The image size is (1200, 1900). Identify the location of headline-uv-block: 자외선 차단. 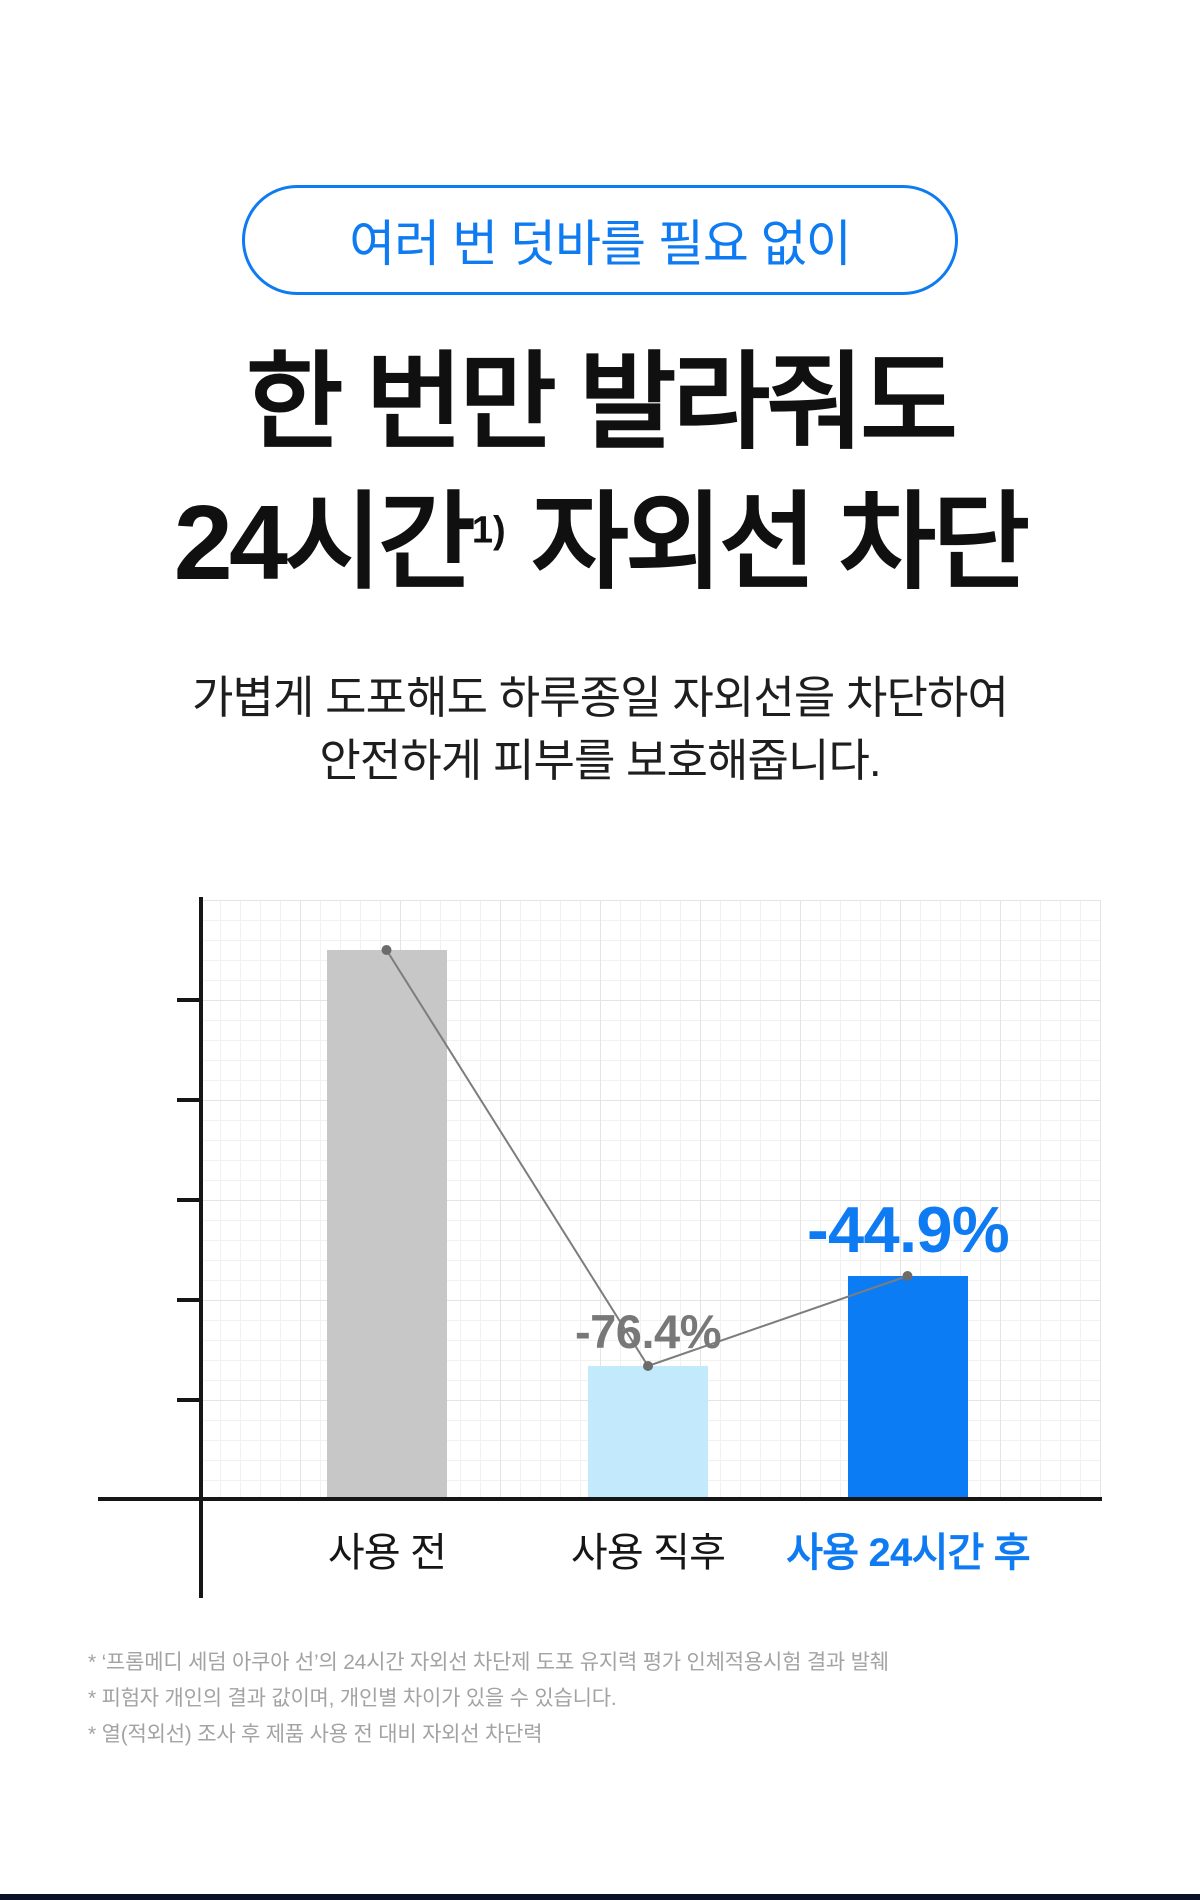
(767, 543).